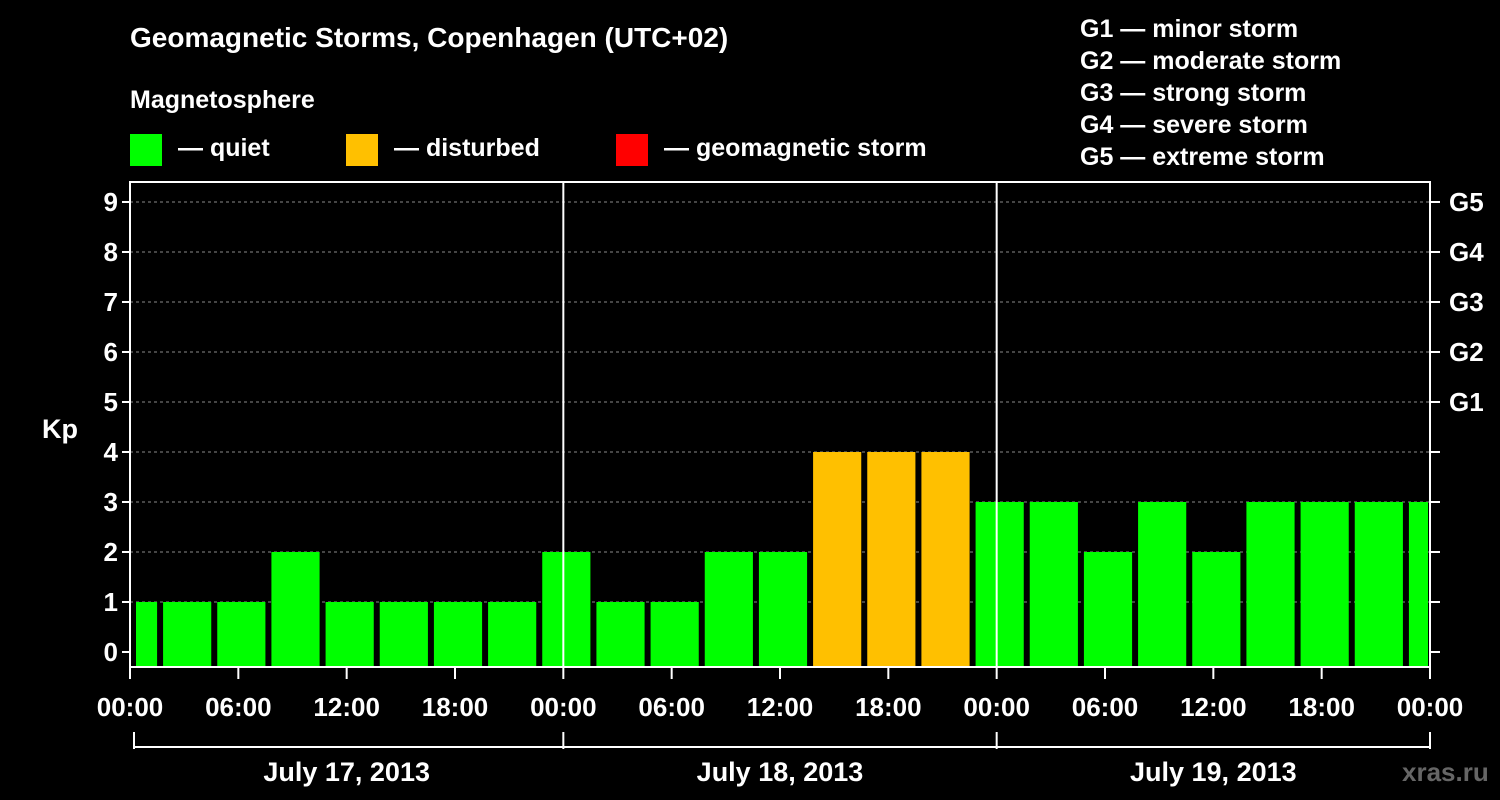  I want to click on y-tick-label: 9, so click(111, 202).